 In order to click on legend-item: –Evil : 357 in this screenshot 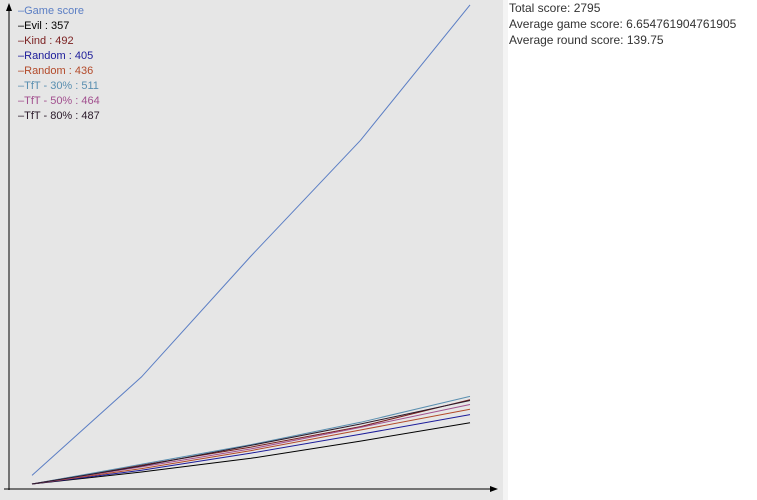, I will do `click(59, 26)`.